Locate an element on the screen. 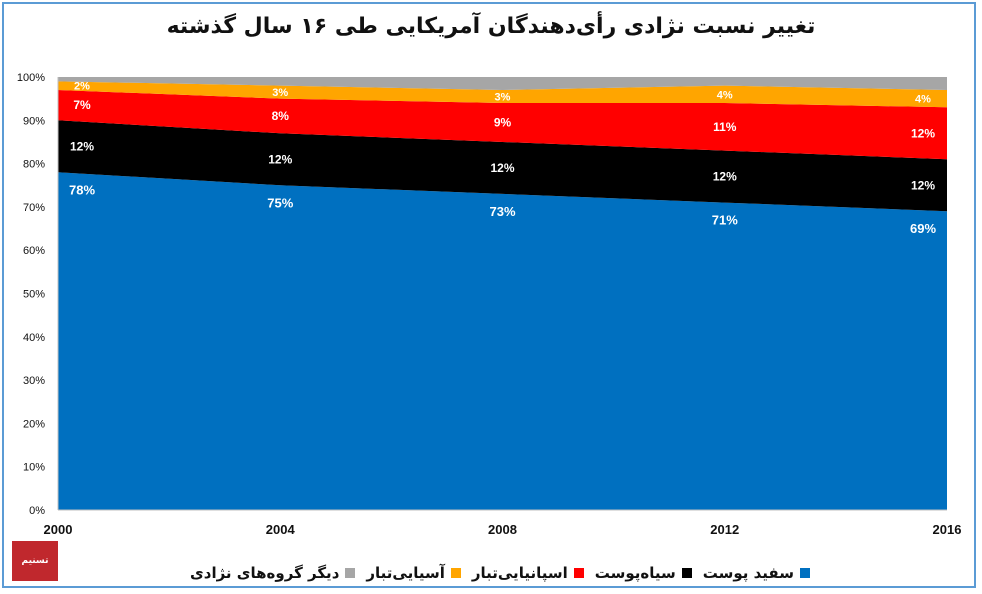 This screenshot has height=594, width=982. legend-swatch-white is located at coordinates (804, 573).